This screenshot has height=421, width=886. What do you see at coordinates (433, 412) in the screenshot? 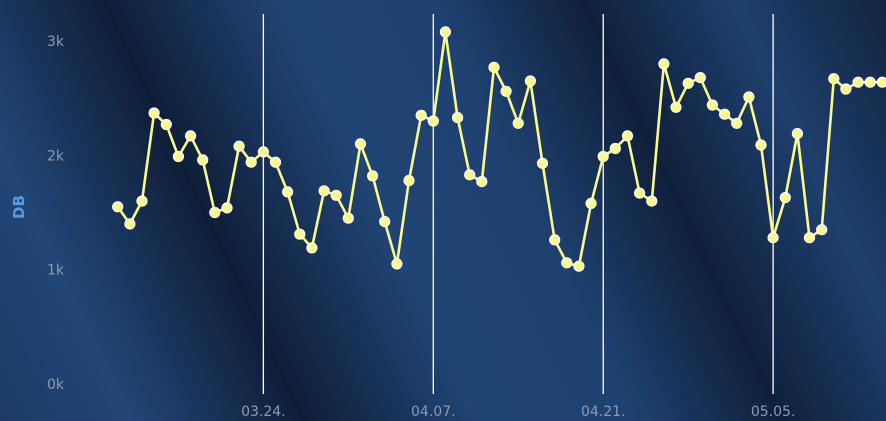
I see `x-tick-label: 04.07.` at bounding box center [433, 412].